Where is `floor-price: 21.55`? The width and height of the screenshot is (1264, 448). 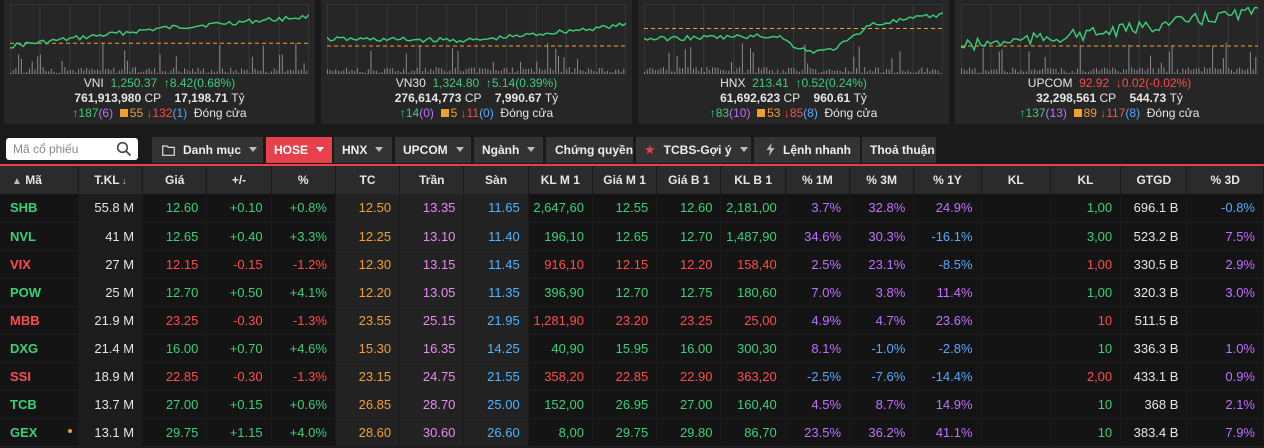
floor-price: 21.55 is located at coordinates (496, 376).